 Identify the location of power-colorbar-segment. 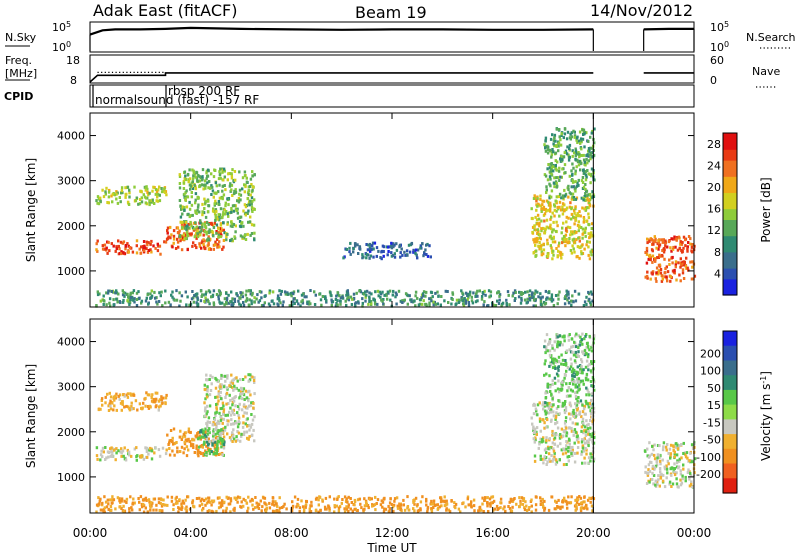
(730, 238).